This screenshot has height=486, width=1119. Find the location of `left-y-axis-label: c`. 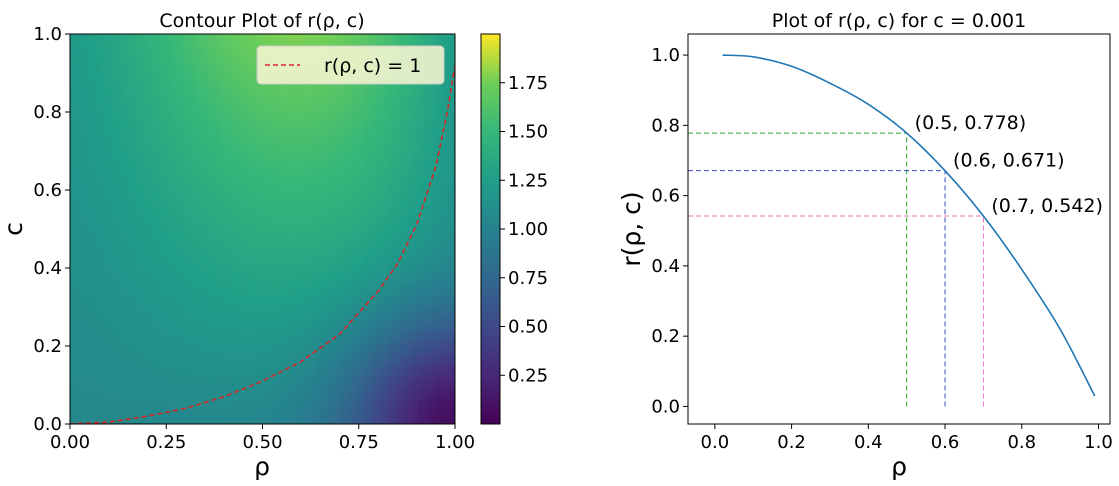

left-y-axis-label: c is located at coordinates (14, 229).